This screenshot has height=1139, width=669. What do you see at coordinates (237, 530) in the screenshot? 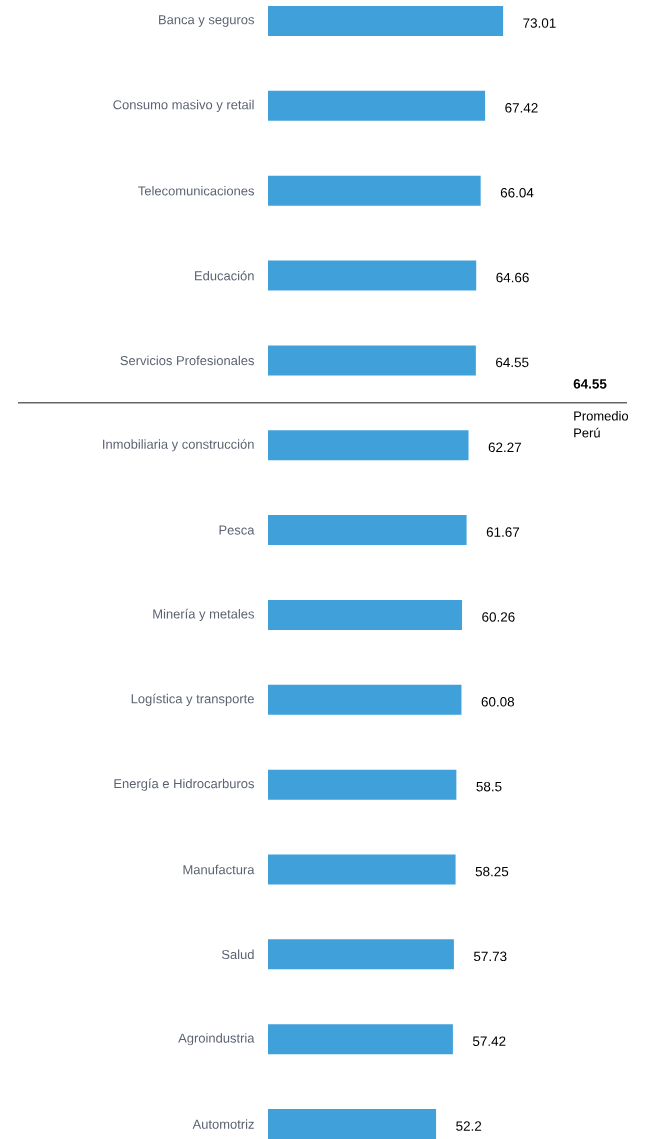
I see `y-tick-label: Pesca` at bounding box center [237, 530].